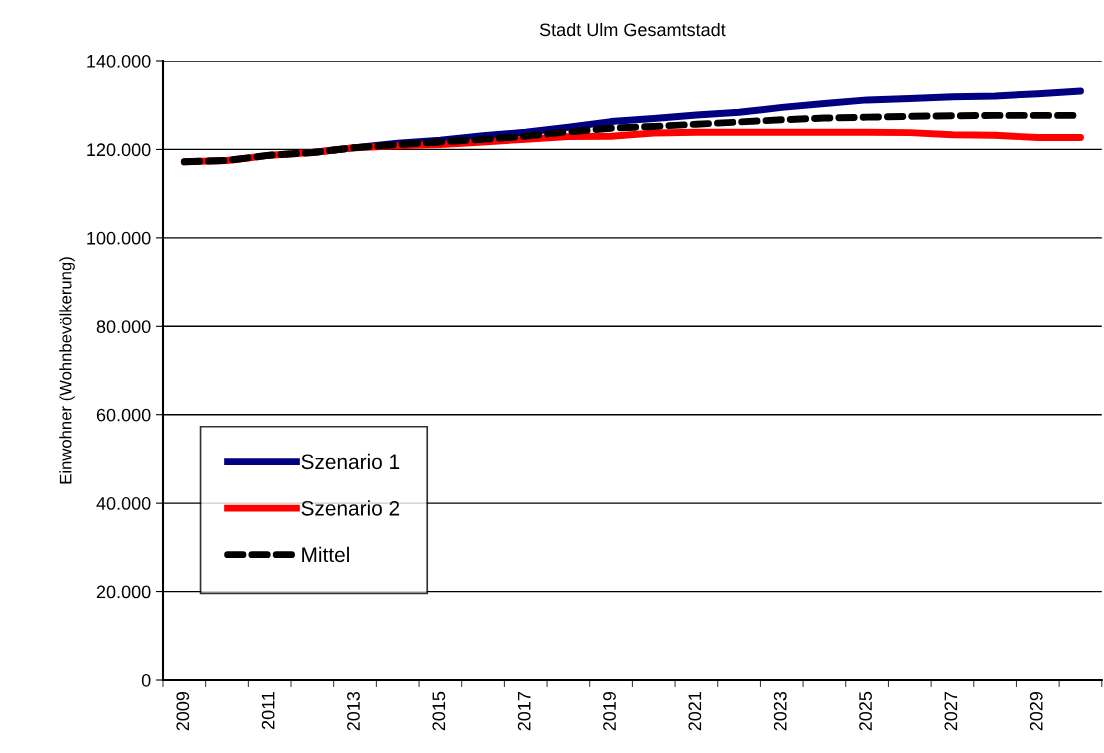  Describe the element at coordinates (123, 592) in the screenshot. I see `y-tick-label: 20.000` at that location.